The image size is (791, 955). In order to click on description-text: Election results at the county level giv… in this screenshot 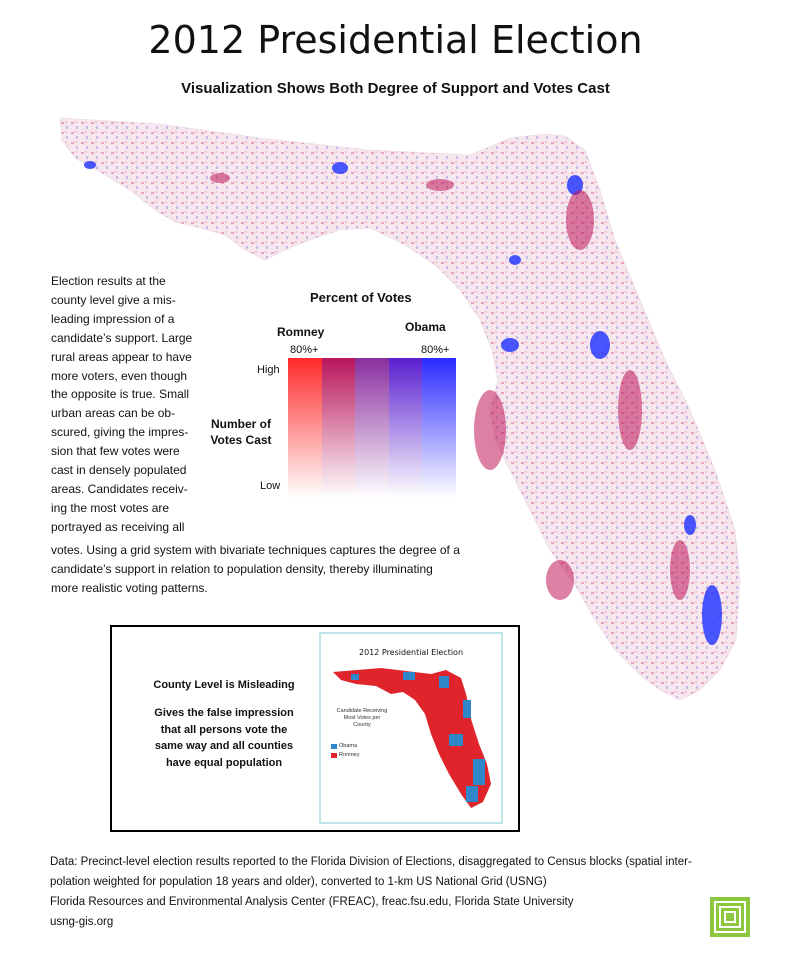, I will do `click(122, 404)`.